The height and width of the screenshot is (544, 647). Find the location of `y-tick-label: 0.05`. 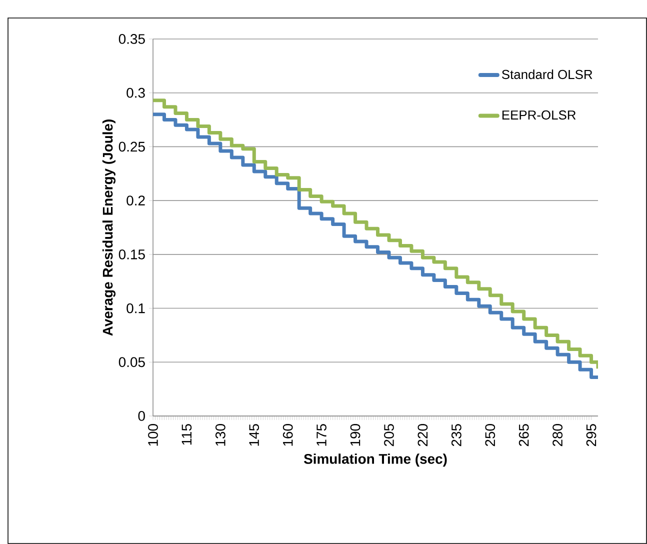

y-tick-label: 0.05 is located at coordinates (131, 362).